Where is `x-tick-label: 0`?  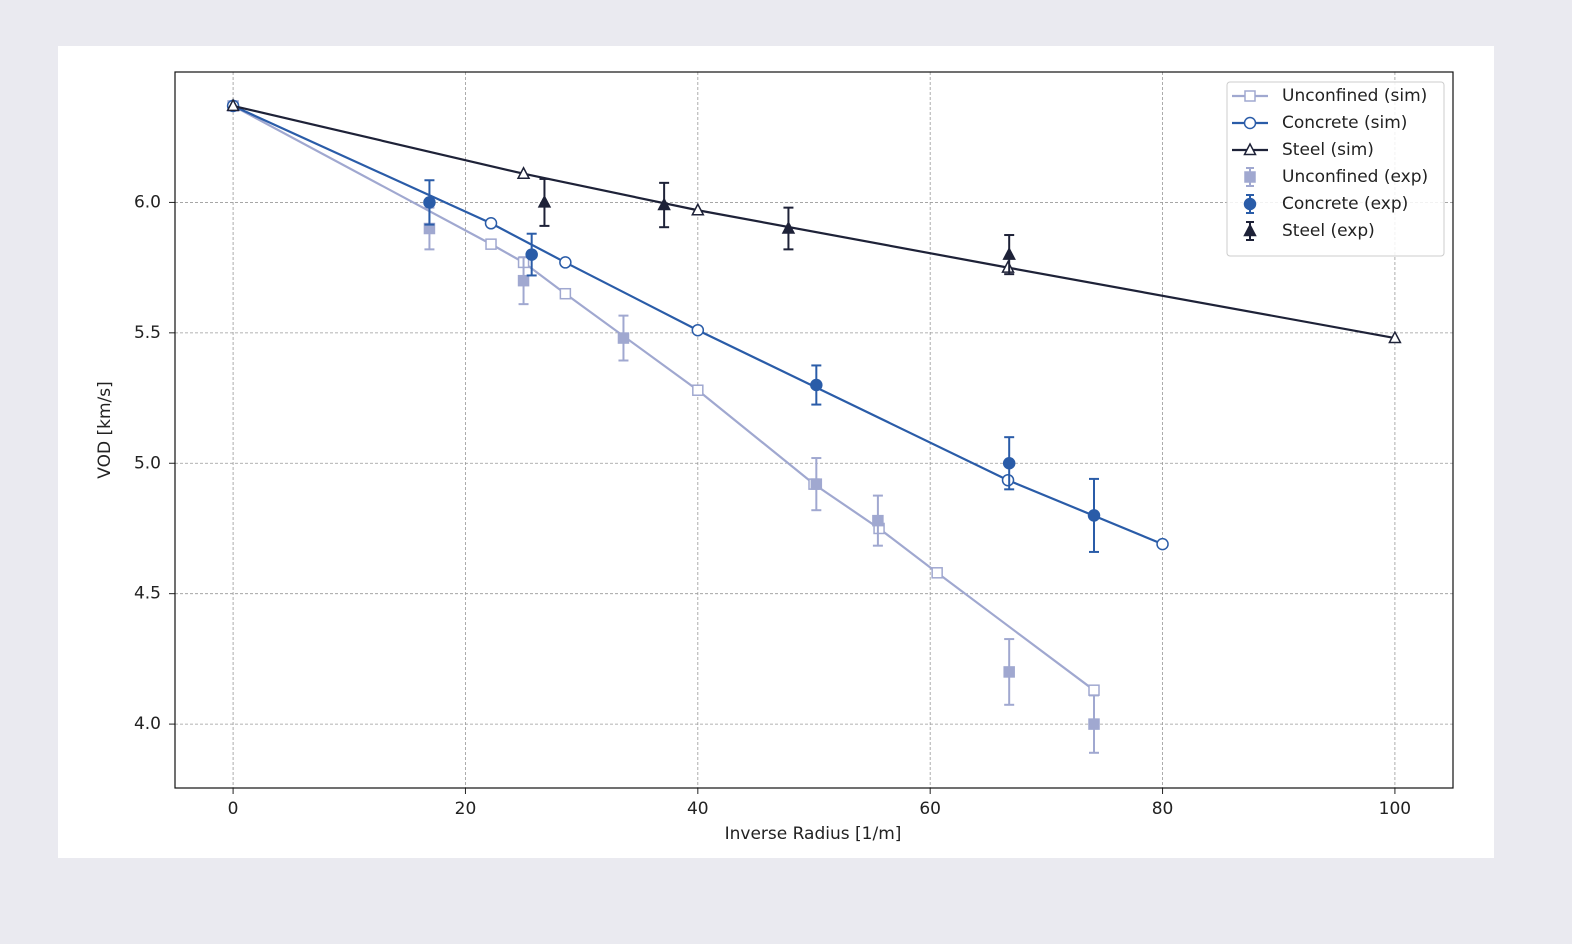
x-tick-label: 0 is located at coordinates (233, 809).